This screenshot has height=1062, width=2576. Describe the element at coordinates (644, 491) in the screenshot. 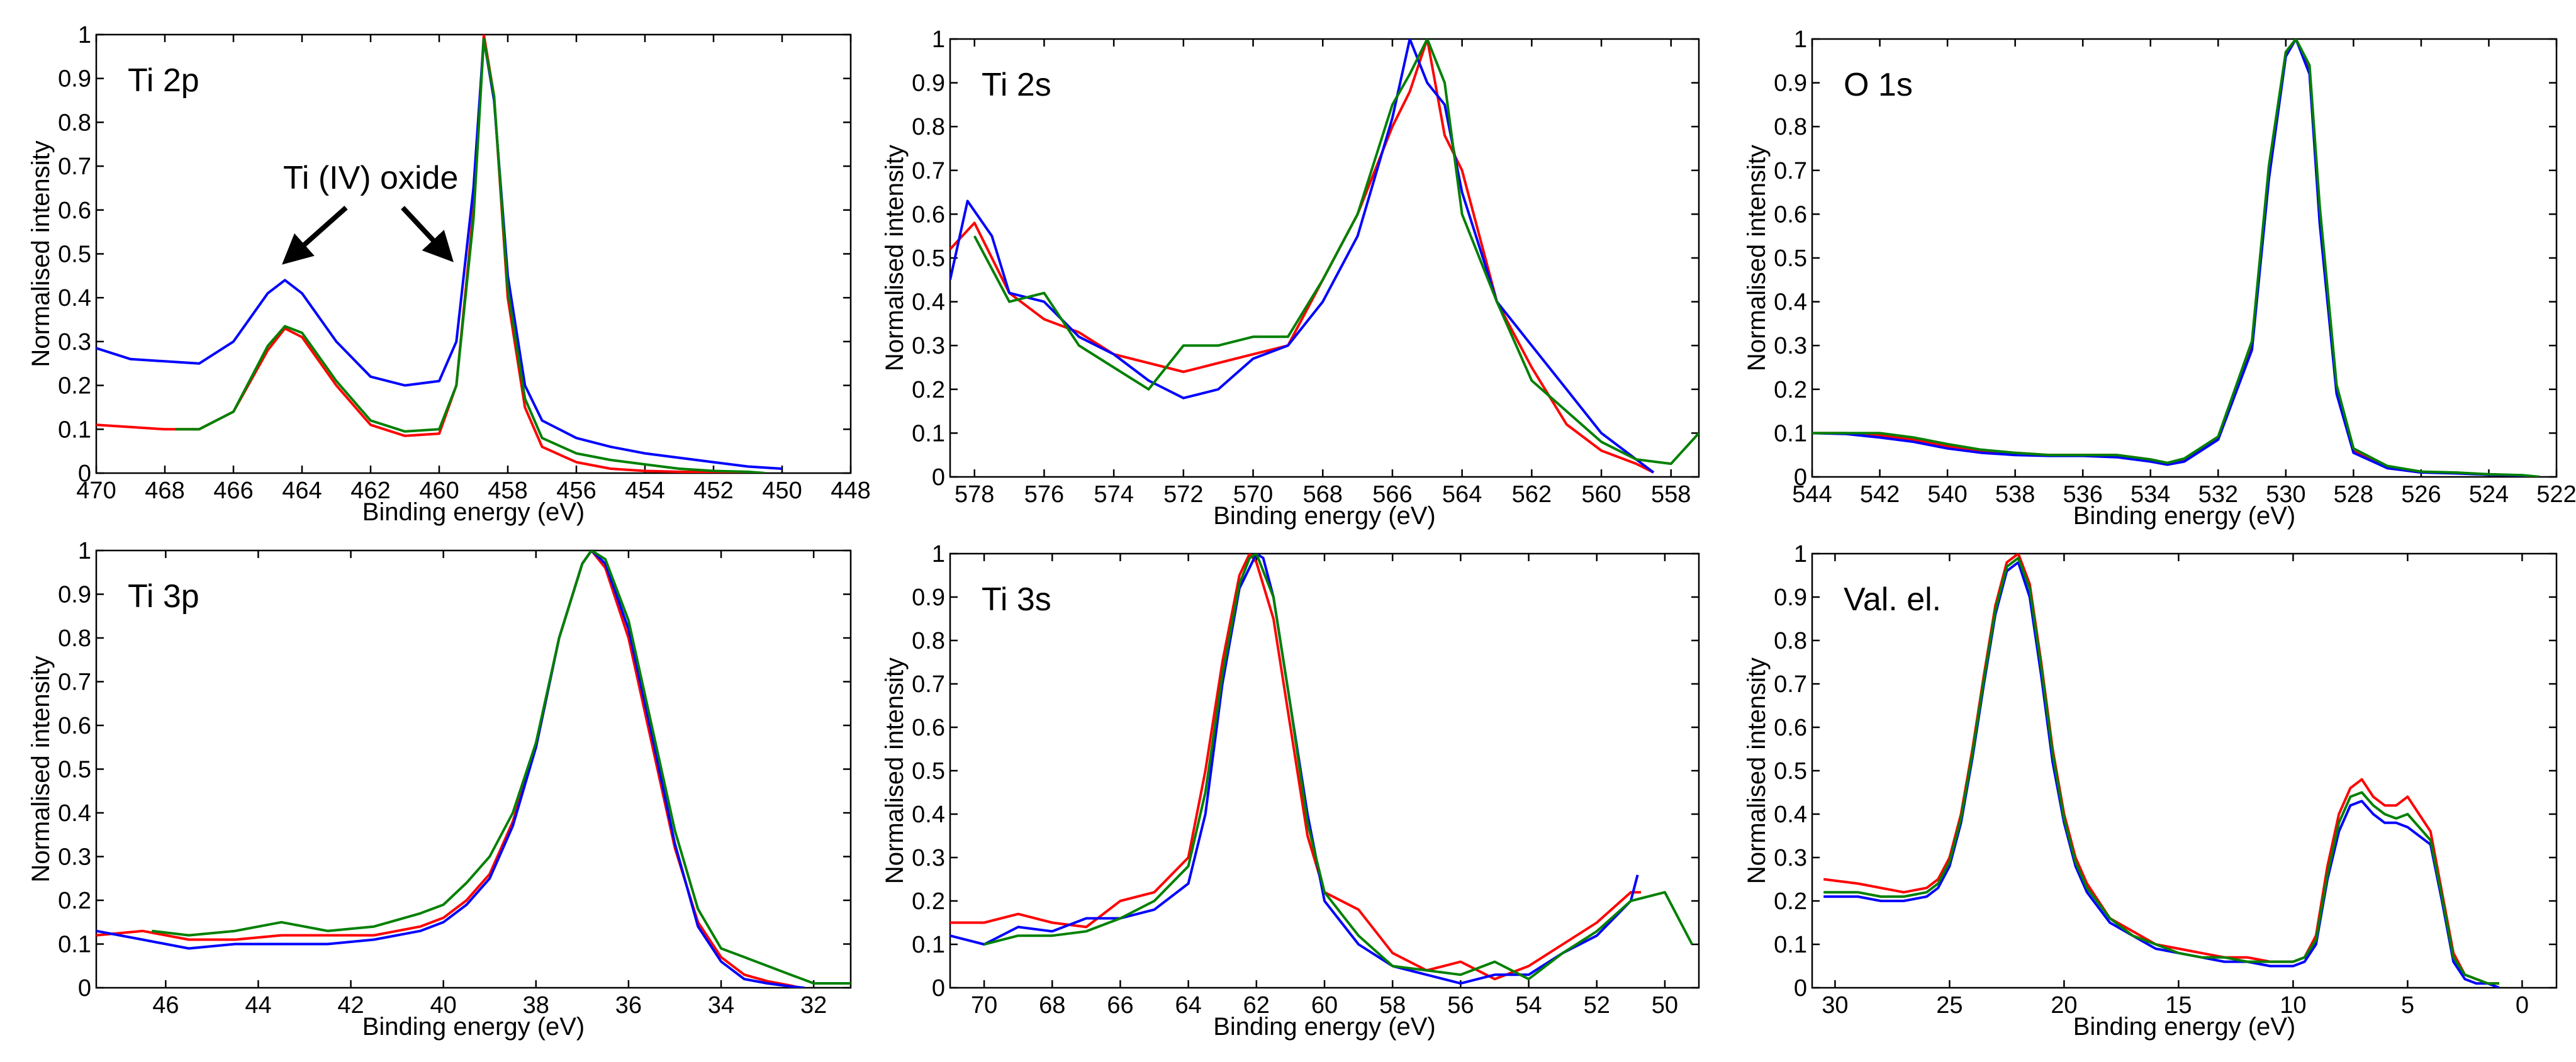

I see `x-tick-label: 454` at that location.